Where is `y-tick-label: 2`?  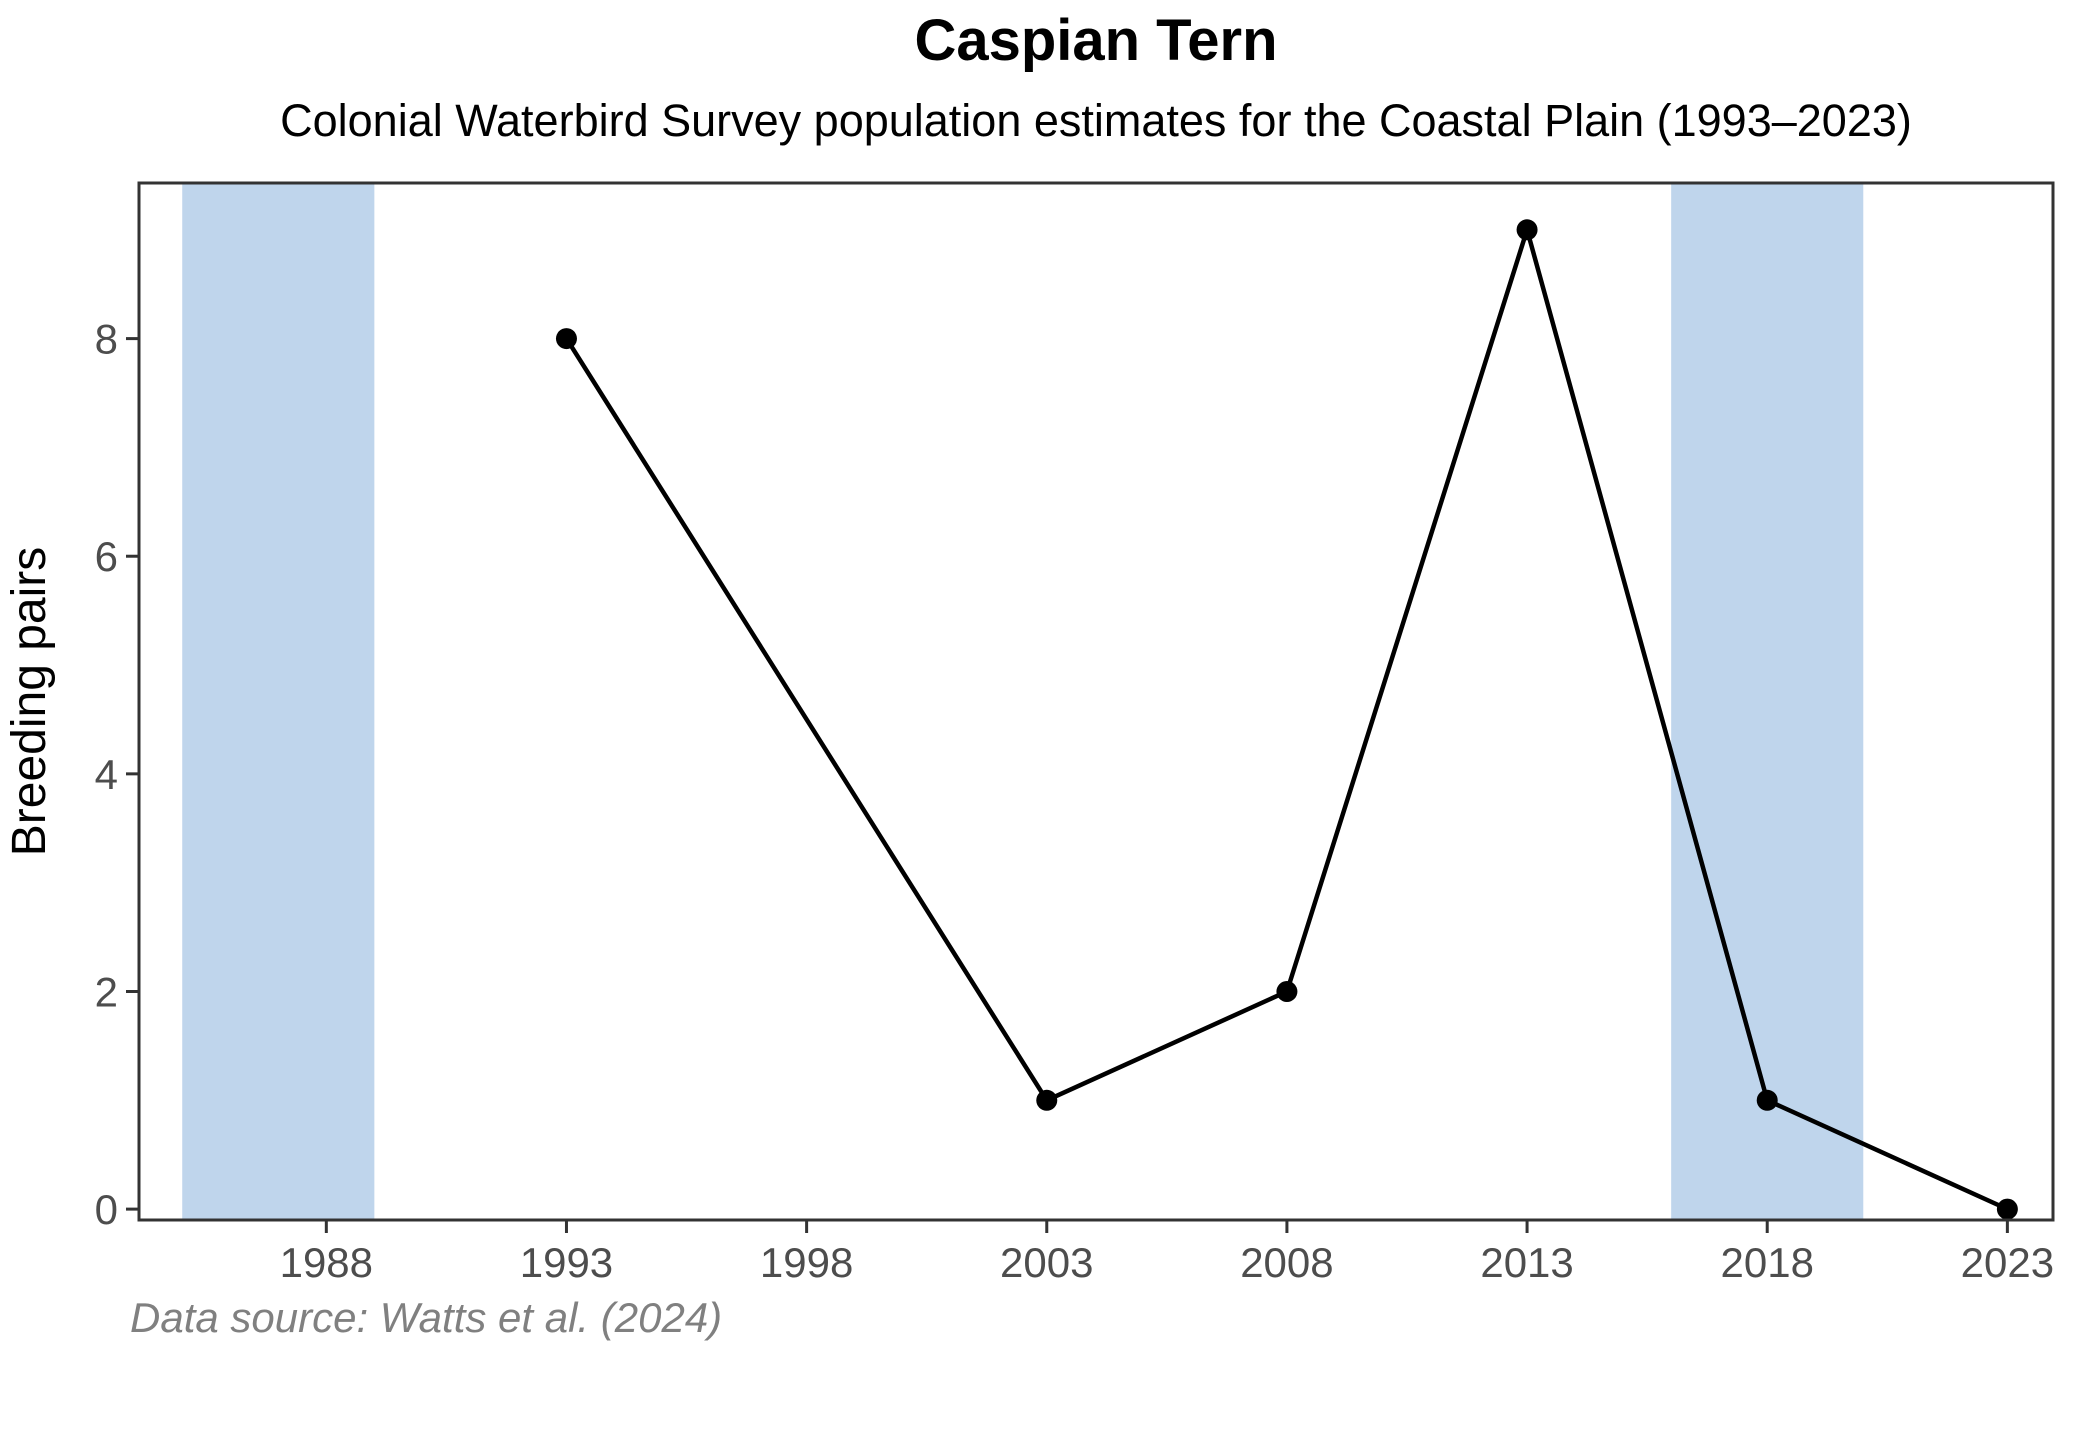 y-tick-label: 2 is located at coordinates (106, 991).